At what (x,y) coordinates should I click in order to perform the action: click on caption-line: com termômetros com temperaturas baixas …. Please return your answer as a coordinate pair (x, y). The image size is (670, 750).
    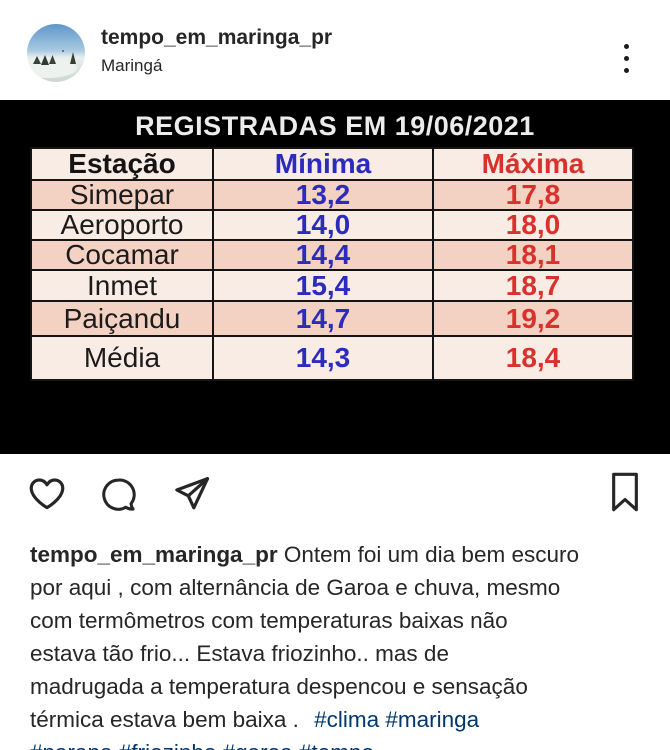
    Looking at the image, I should click on (269, 620).